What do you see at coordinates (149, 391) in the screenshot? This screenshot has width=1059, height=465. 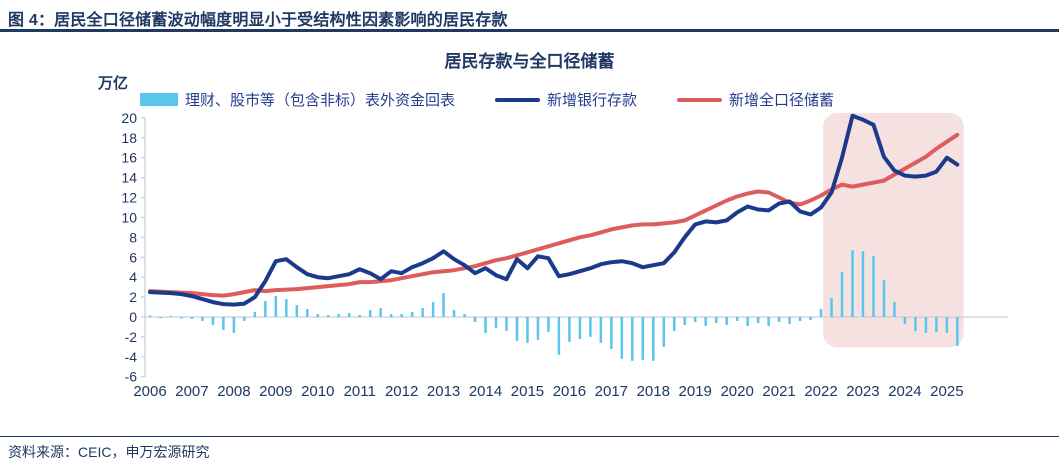 I see `x-tick-label: 2006` at bounding box center [149, 391].